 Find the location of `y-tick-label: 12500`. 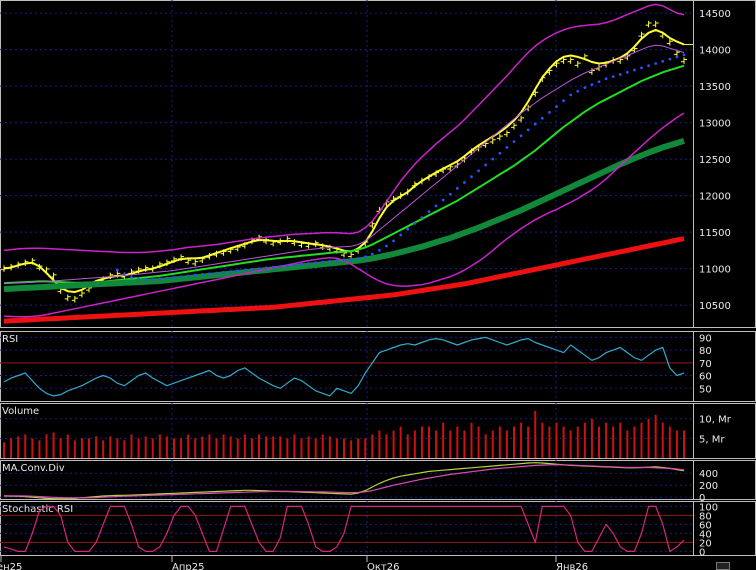

y-tick-label: 12500 is located at coordinates (715, 160).